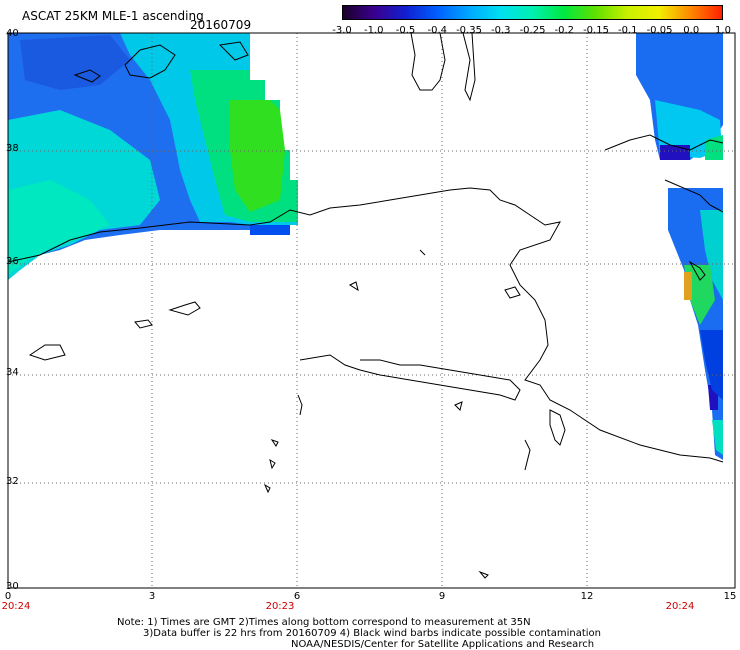 The height and width of the screenshot is (650, 740). I want to click on lat-label-34: 34, so click(12, 372).